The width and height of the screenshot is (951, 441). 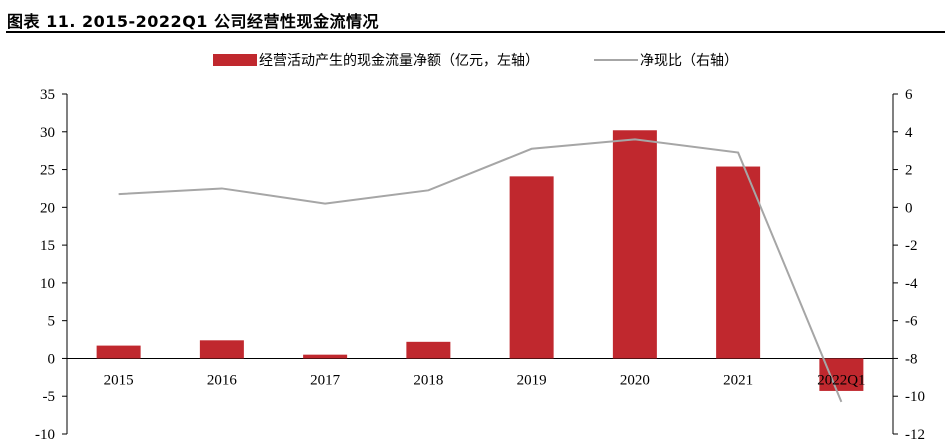 What do you see at coordinates (909, 171) in the screenshot?
I see `right-tick-label: 2` at bounding box center [909, 171].